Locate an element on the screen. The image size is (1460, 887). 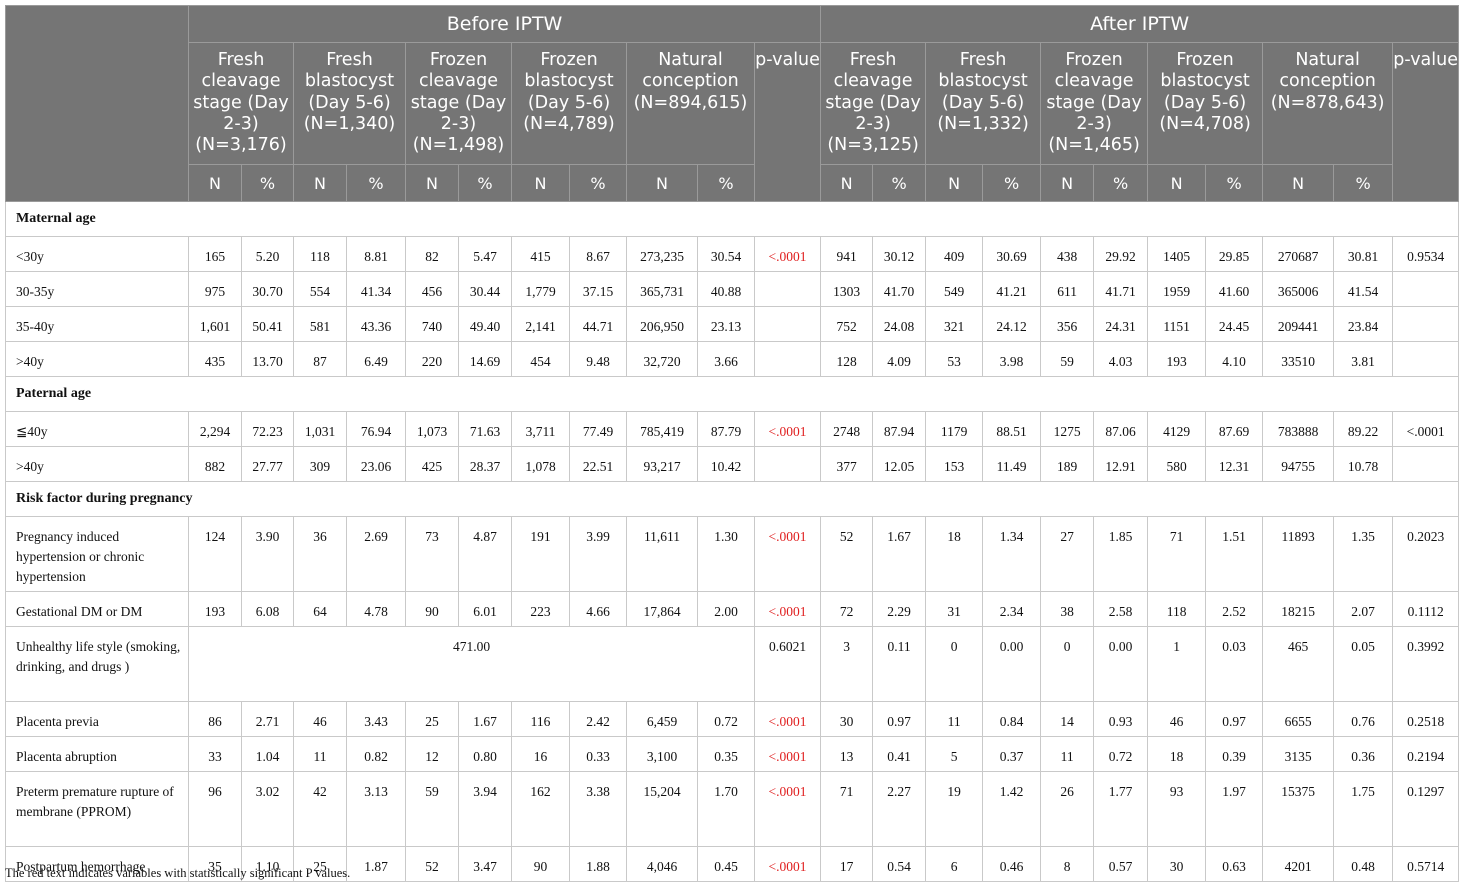
after-percent-cell: 1.85 is located at coordinates (1121, 554).